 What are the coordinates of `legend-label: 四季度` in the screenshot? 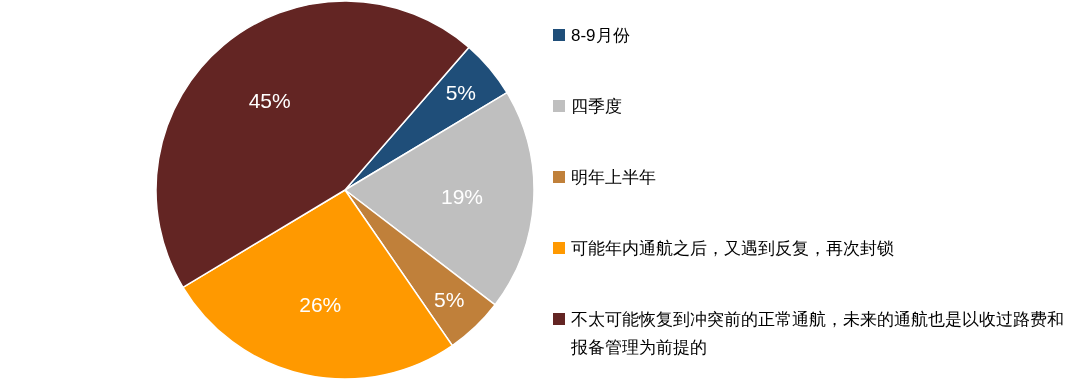 It's located at (596, 106).